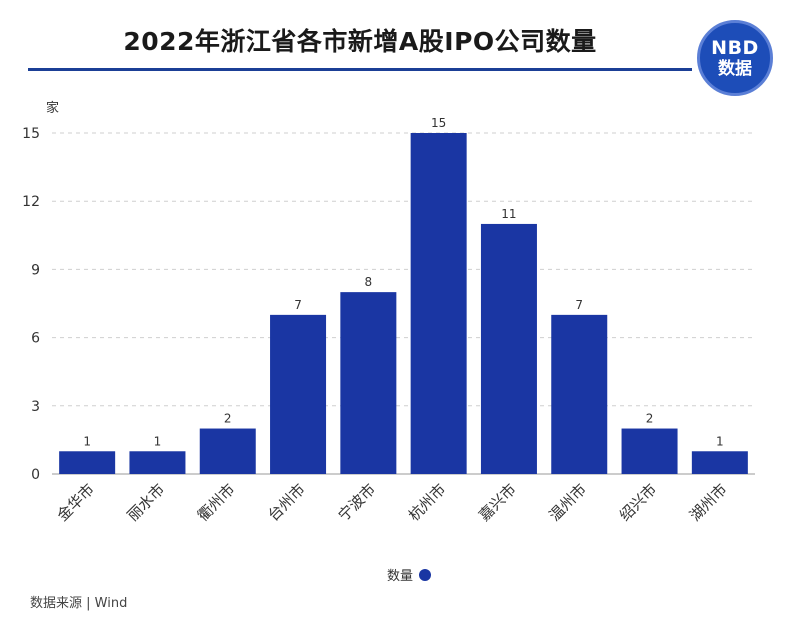  What do you see at coordinates (216, 502) in the screenshot?
I see `x-tick-label: 衢州市` at bounding box center [216, 502].